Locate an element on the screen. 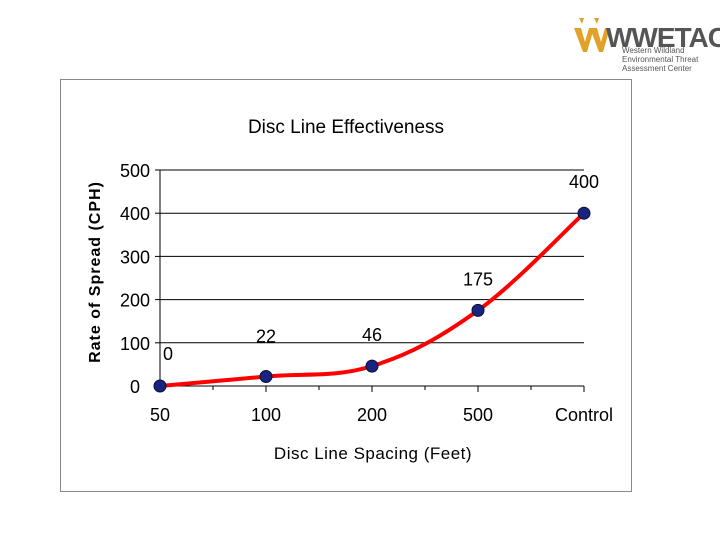 The height and width of the screenshot is (540, 720). x-tick-label: Control is located at coordinates (584, 415).